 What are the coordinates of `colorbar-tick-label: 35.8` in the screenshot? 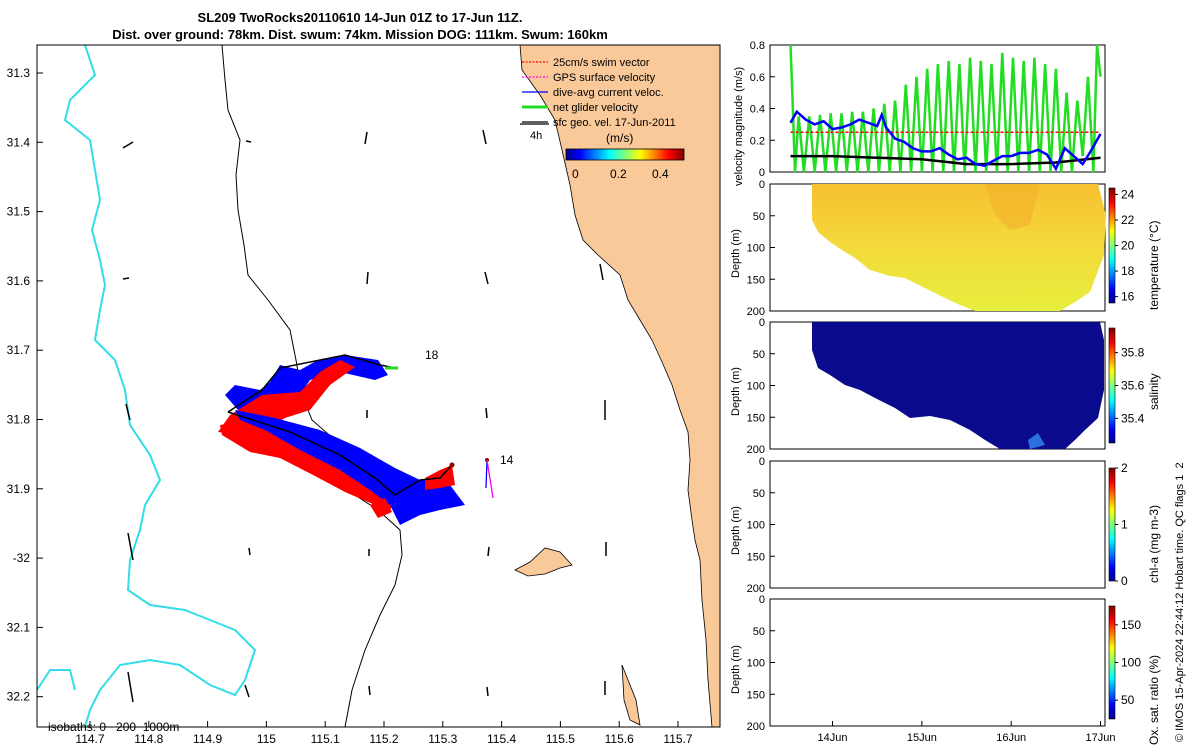 It's located at (1133, 353).